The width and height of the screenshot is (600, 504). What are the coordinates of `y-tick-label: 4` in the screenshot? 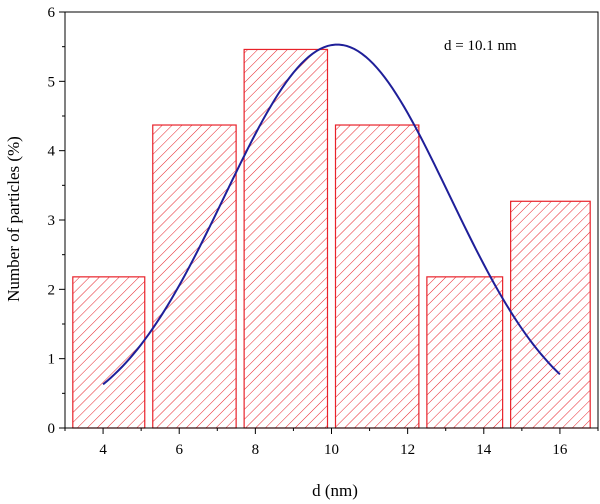 It's located at (52, 152).